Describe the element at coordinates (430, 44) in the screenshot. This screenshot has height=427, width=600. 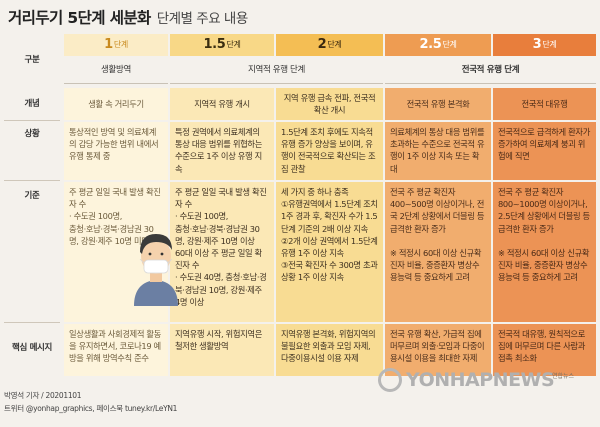
I see `stage-number: 2.5` at that location.